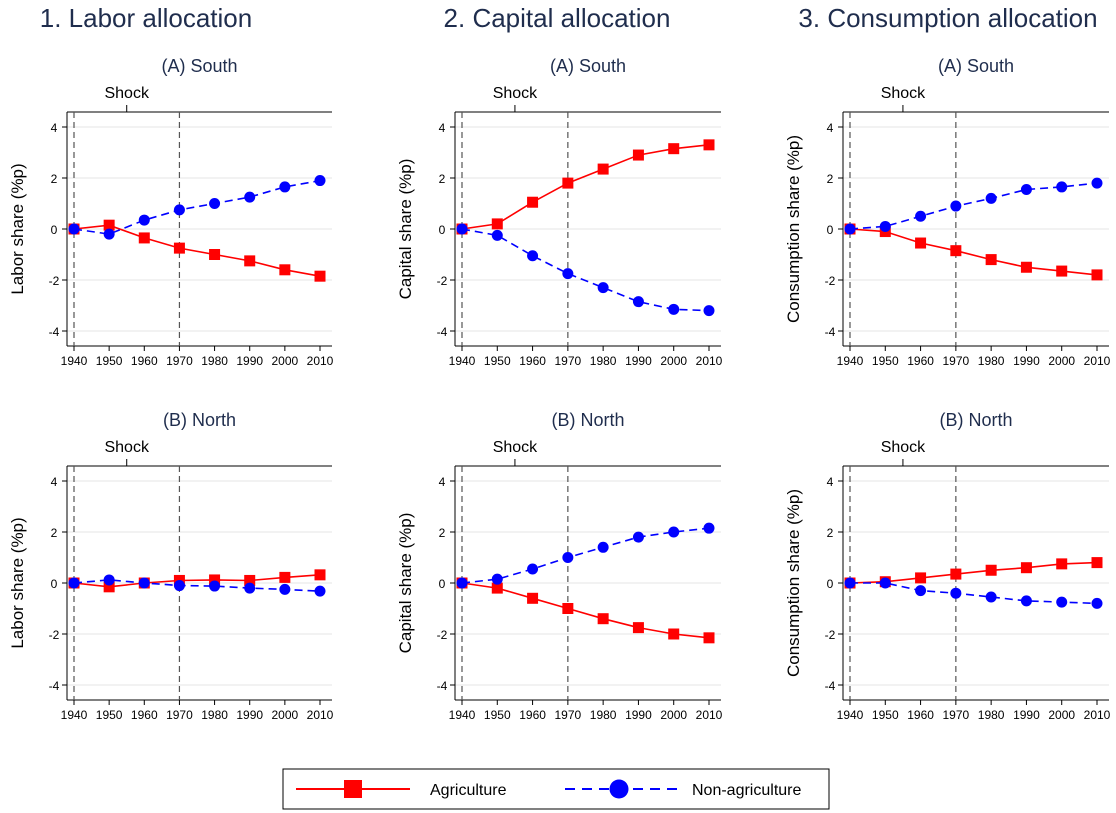 This screenshot has width=1116, height=813. What do you see at coordinates (468, 790) in the screenshot?
I see `legend-agriculture-label: Agriculture` at bounding box center [468, 790].